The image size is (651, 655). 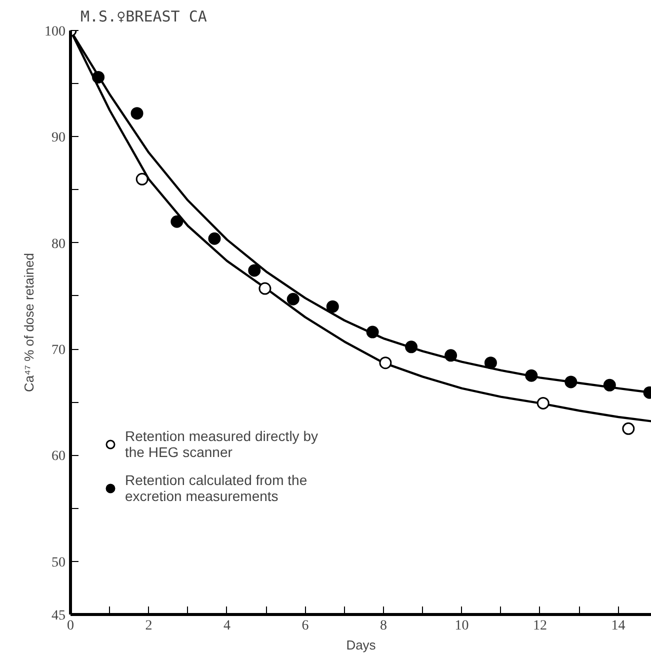 What do you see at coordinates (70, 626) in the screenshot?
I see `x-tick-label: 0` at bounding box center [70, 626].